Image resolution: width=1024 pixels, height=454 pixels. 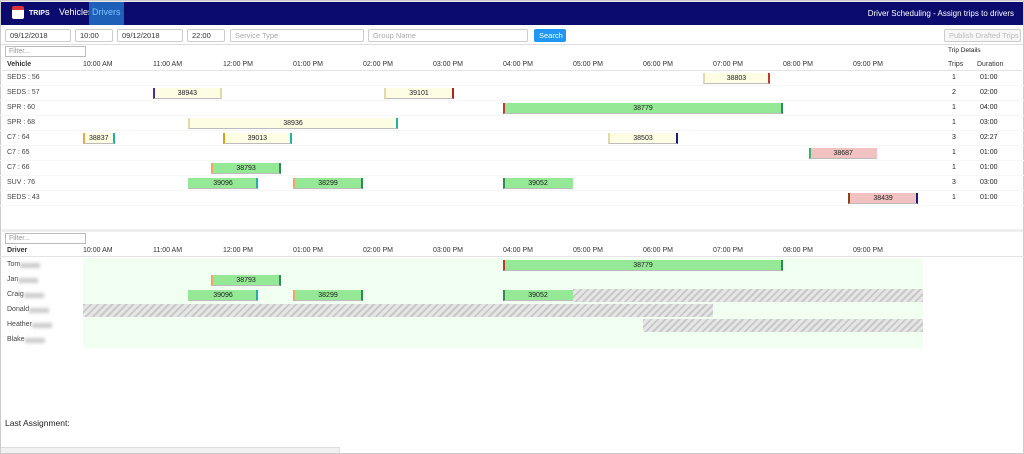 What do you see at coordinates (19, 324) in the screenshot?
I see `row-label: Heather` at bounding box center [19, 324].